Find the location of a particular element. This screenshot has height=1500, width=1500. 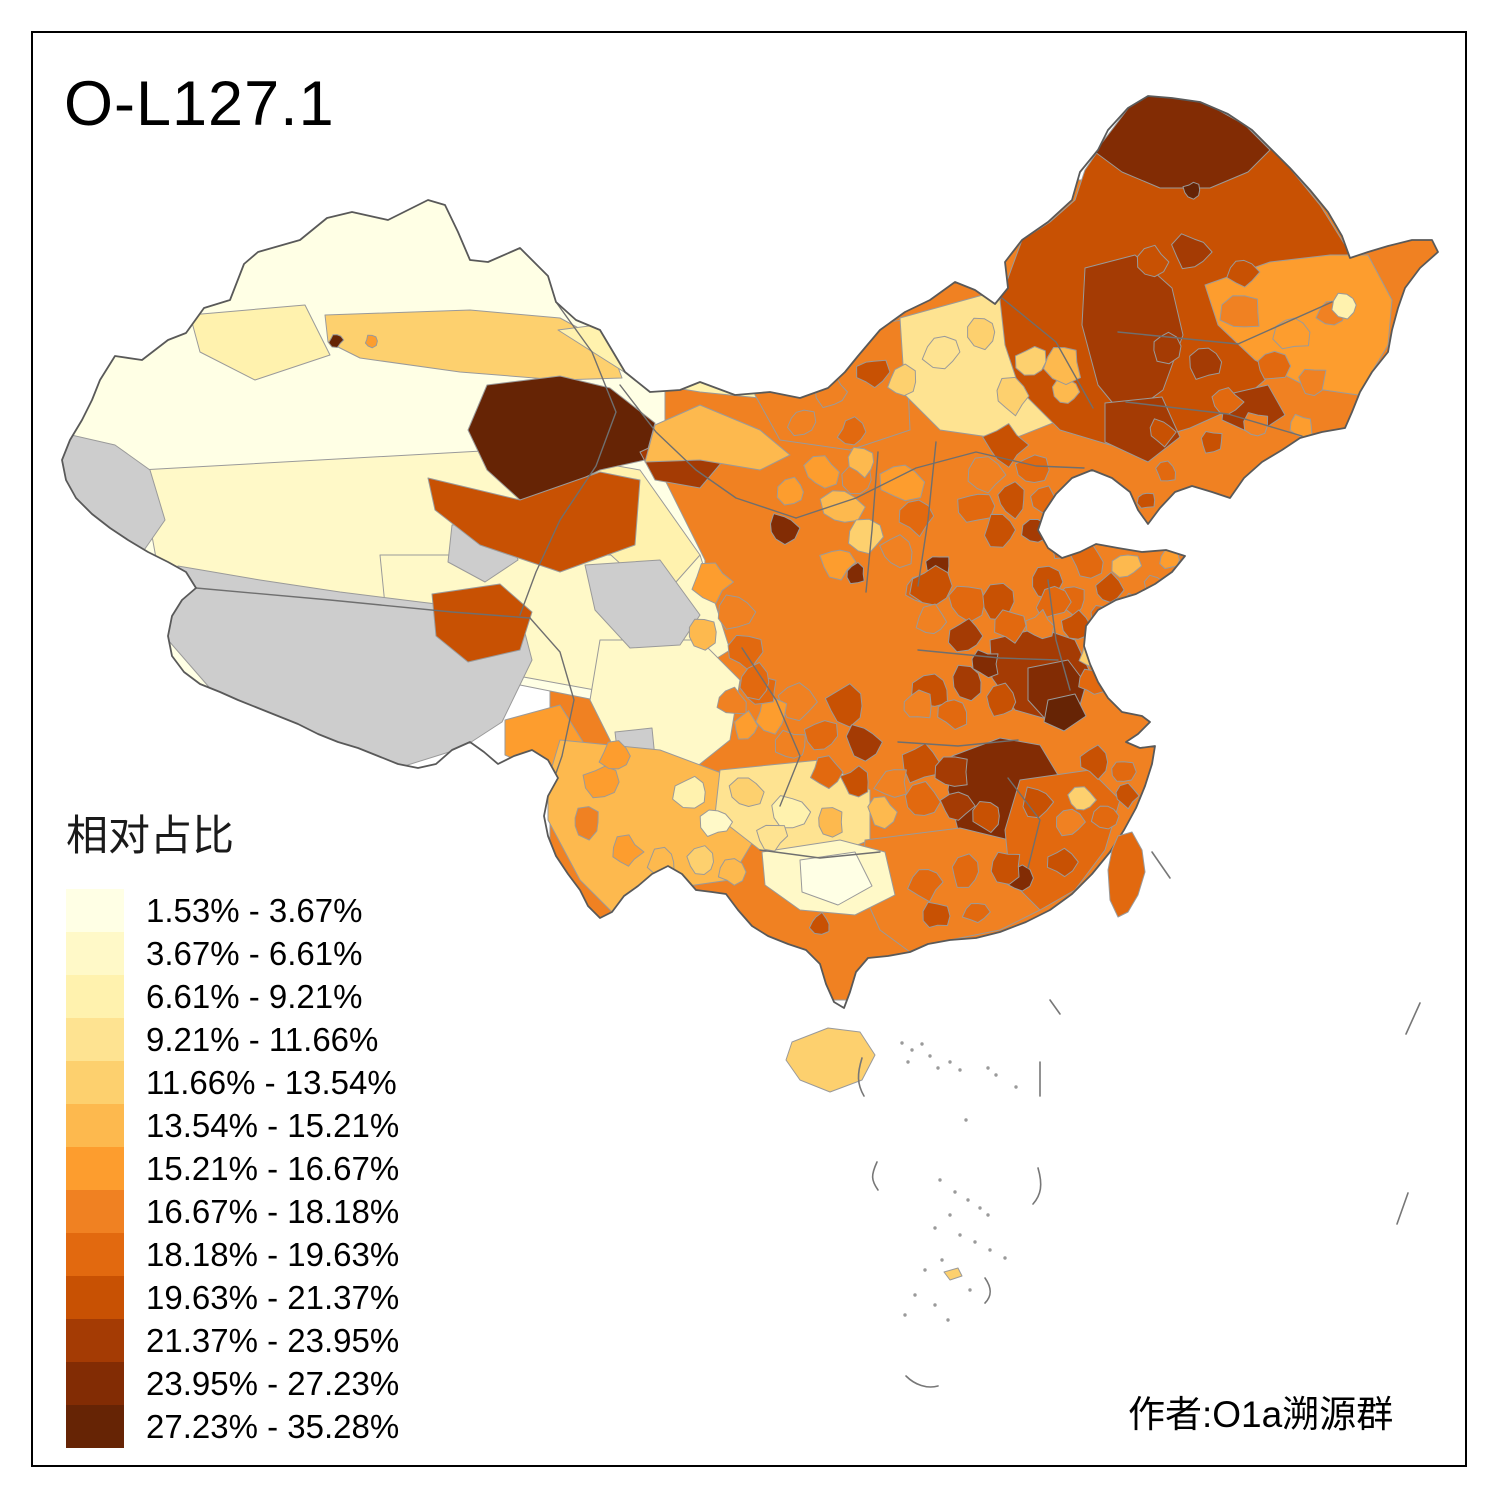

legend-item: 6.61% - 9.21% is located at coordinates (232, 996).